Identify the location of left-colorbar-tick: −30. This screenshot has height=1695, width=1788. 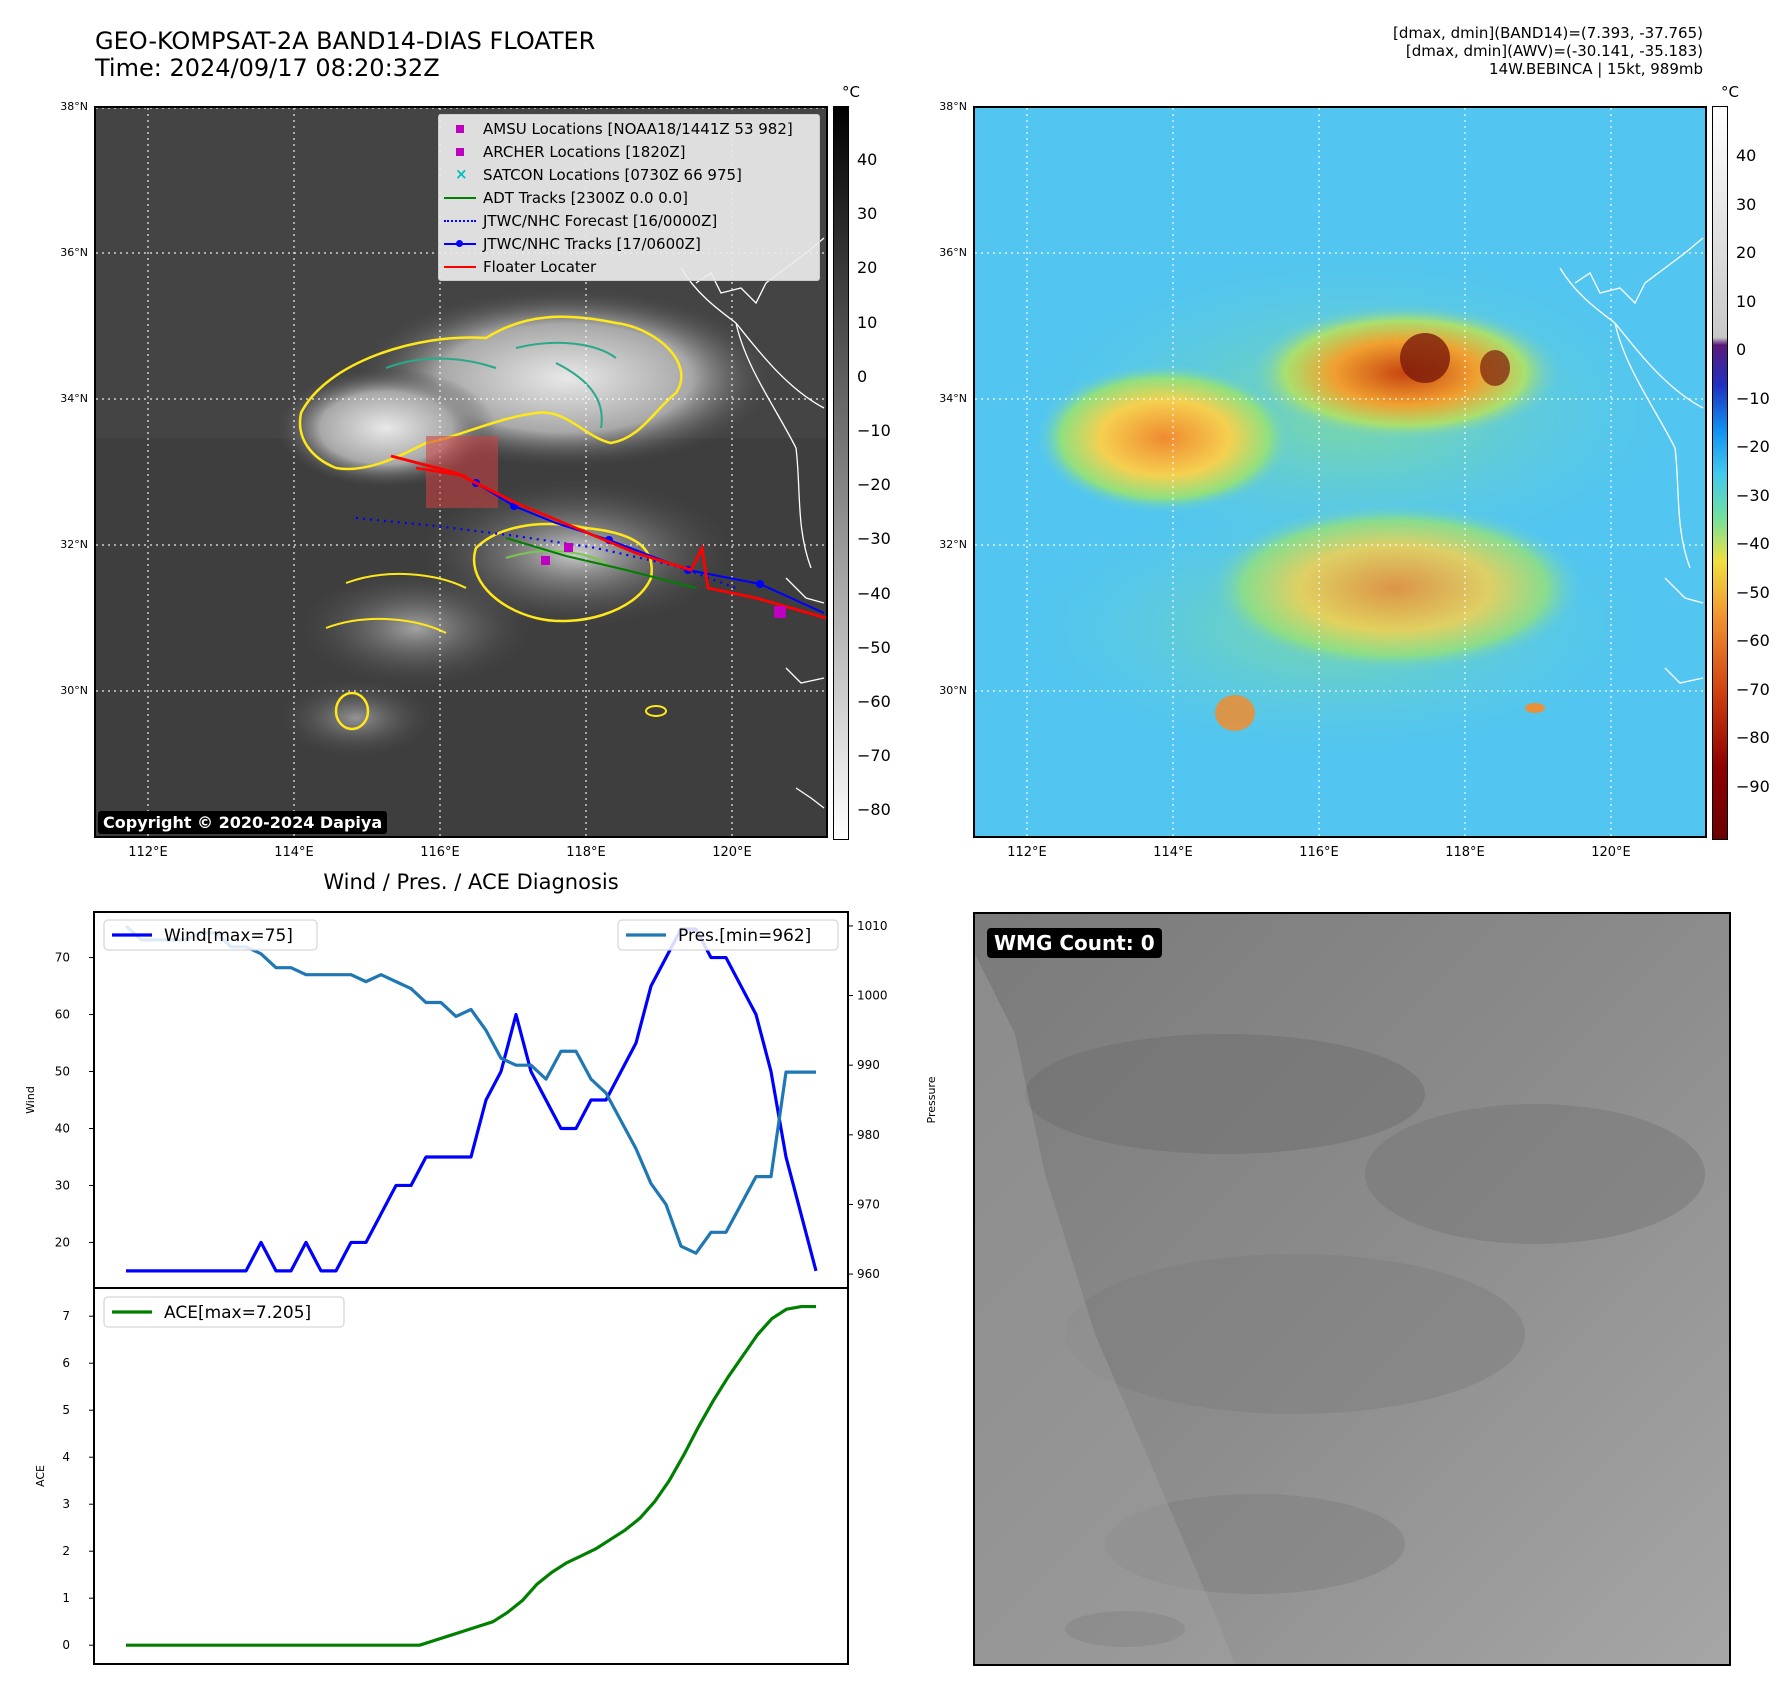
(874, 539).